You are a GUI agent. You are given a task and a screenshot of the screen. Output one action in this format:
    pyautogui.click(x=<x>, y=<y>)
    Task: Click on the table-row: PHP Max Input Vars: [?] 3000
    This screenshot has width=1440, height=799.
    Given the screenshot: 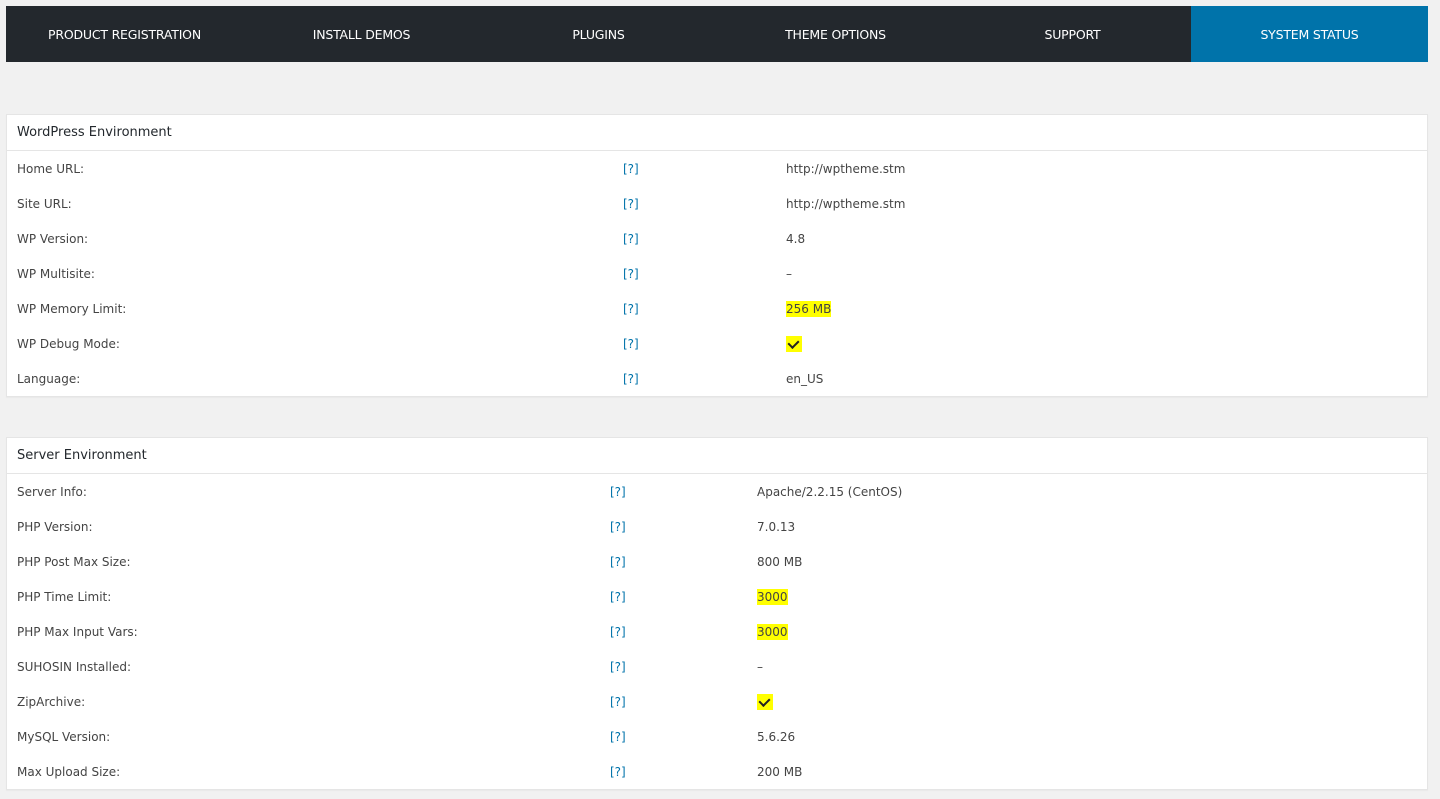 What is the action you would take?
    pyautogui.click(x=717, y=631)
    